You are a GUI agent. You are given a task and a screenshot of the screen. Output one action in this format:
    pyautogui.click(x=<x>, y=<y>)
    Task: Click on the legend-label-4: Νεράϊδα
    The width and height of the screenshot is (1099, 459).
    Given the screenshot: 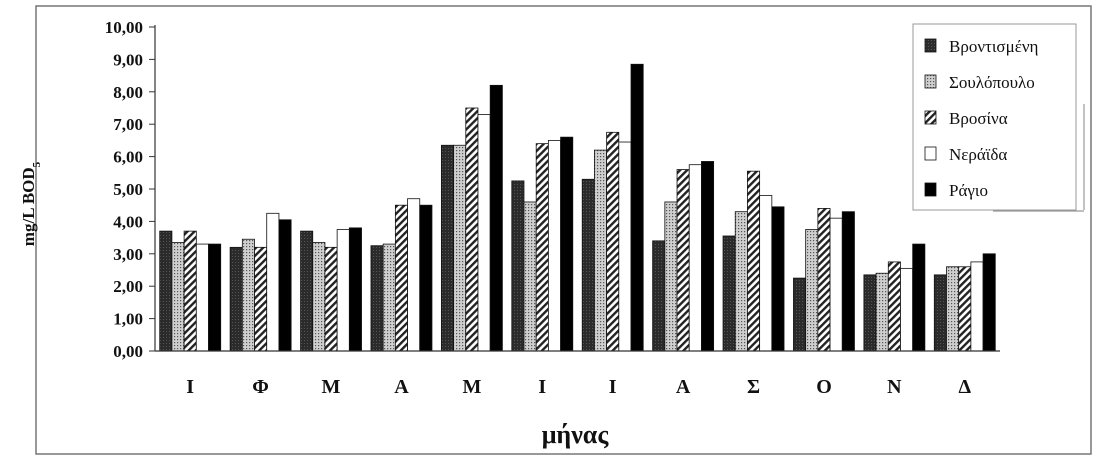 What is the action you would take?
    pyautogui.click(x=978, y=154)
    